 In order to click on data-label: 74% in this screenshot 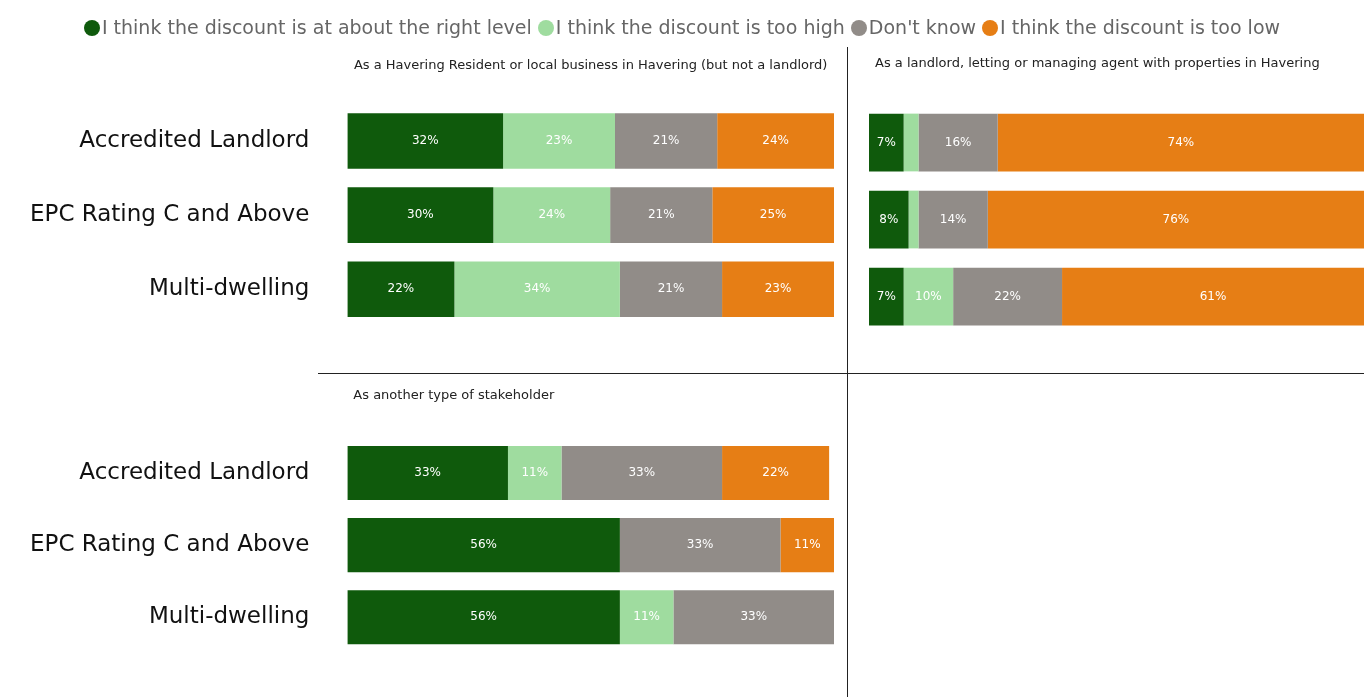, I will do `click(1181, 141)`.